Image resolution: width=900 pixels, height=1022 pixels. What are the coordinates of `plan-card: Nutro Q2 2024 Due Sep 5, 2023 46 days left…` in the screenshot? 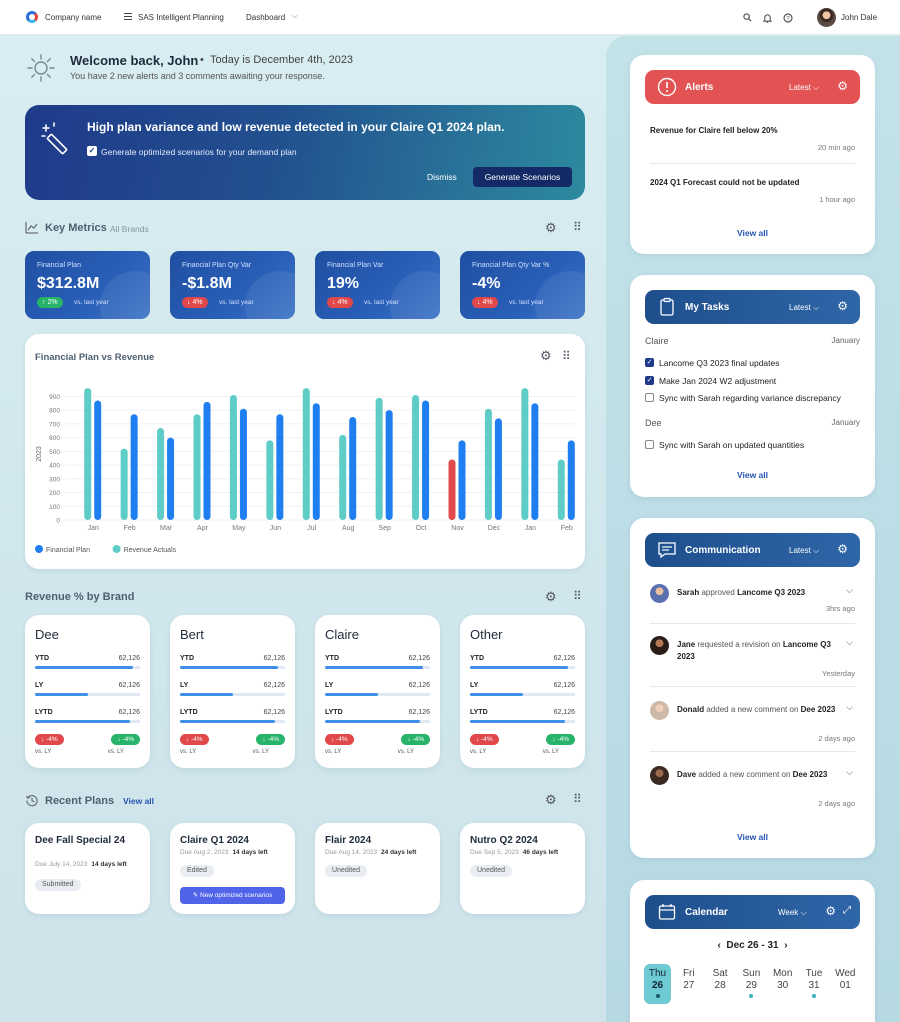 It's located at (522, 868).